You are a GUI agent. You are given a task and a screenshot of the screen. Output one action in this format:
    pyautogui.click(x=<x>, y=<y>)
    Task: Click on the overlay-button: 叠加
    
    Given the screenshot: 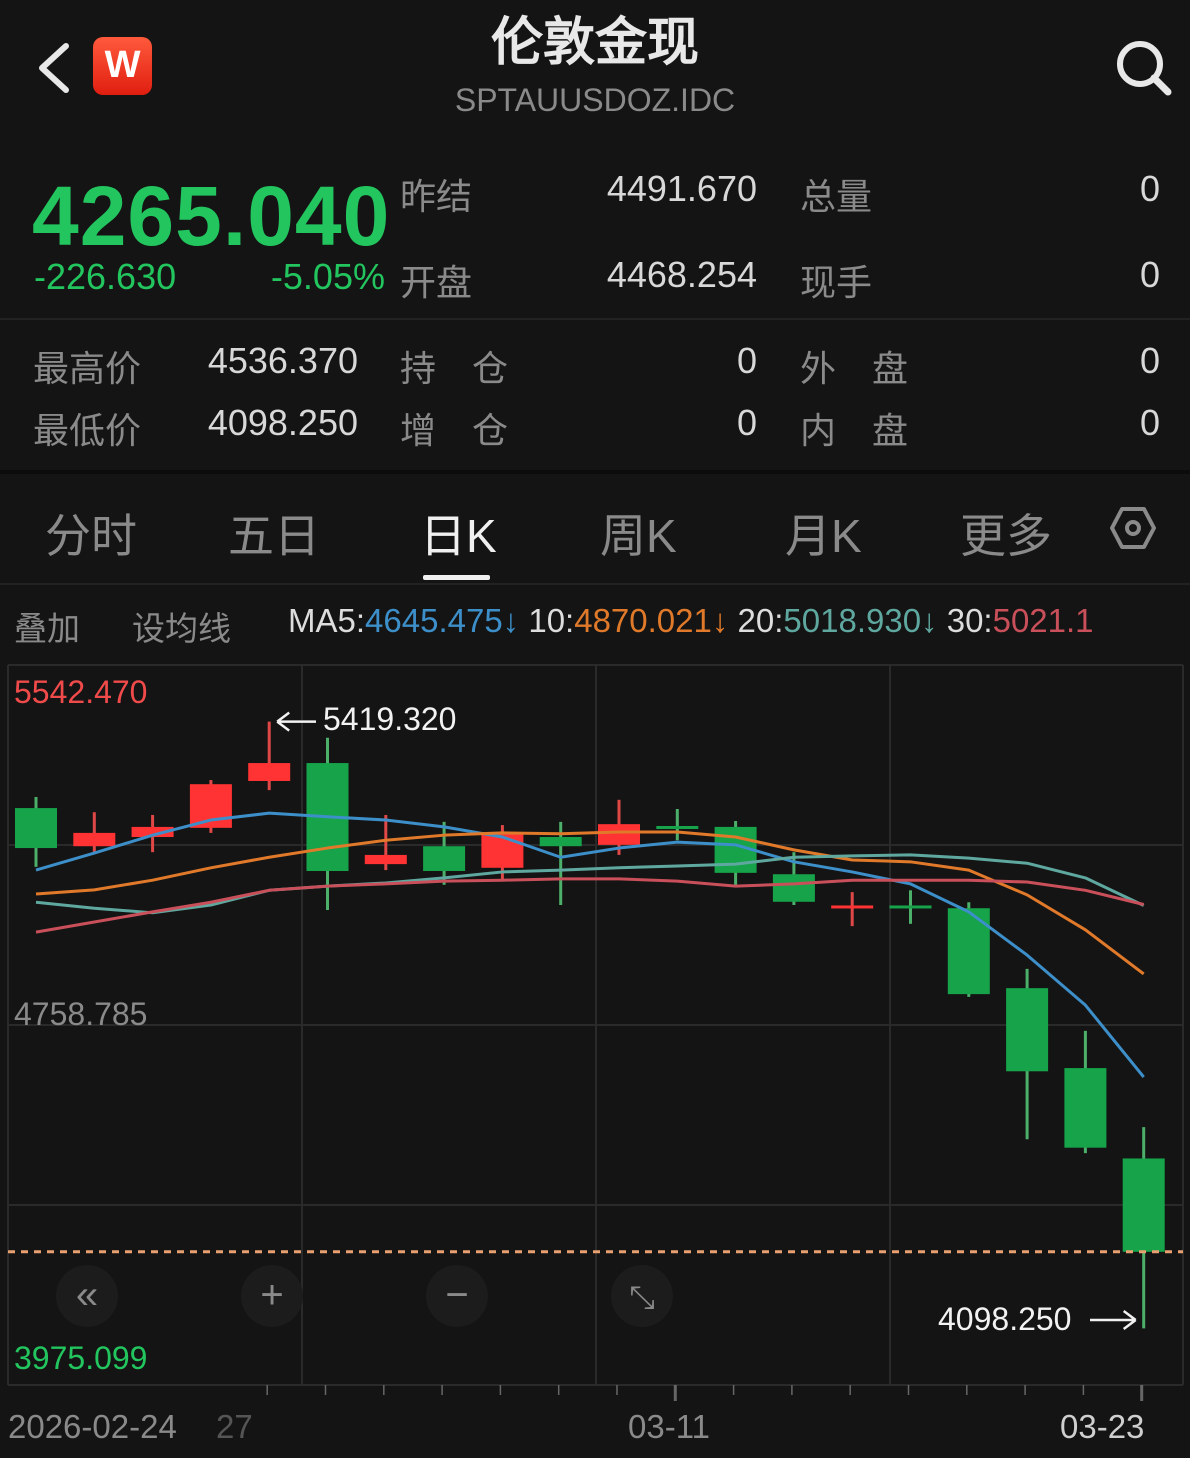 What is the action you would take?
    pyautogui.click(x=47, y=628)
    